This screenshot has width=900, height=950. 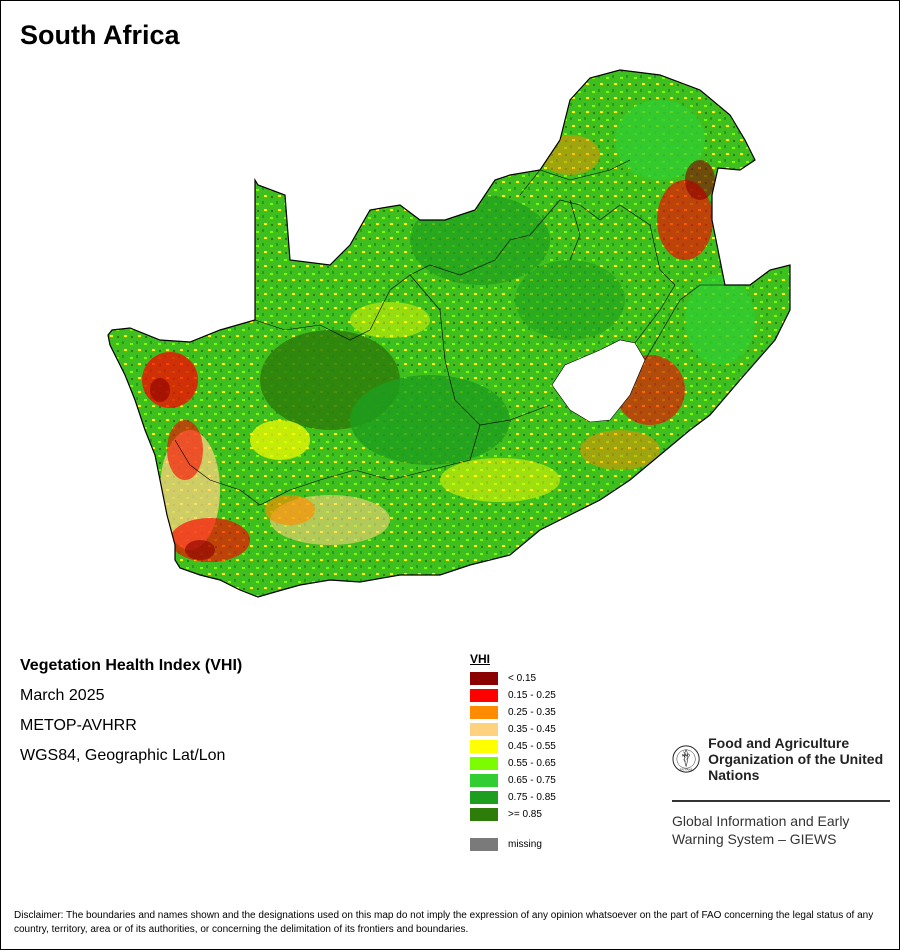 I want to click on legend-item: 0.65 - 0.75, so click(x=513, y=780).